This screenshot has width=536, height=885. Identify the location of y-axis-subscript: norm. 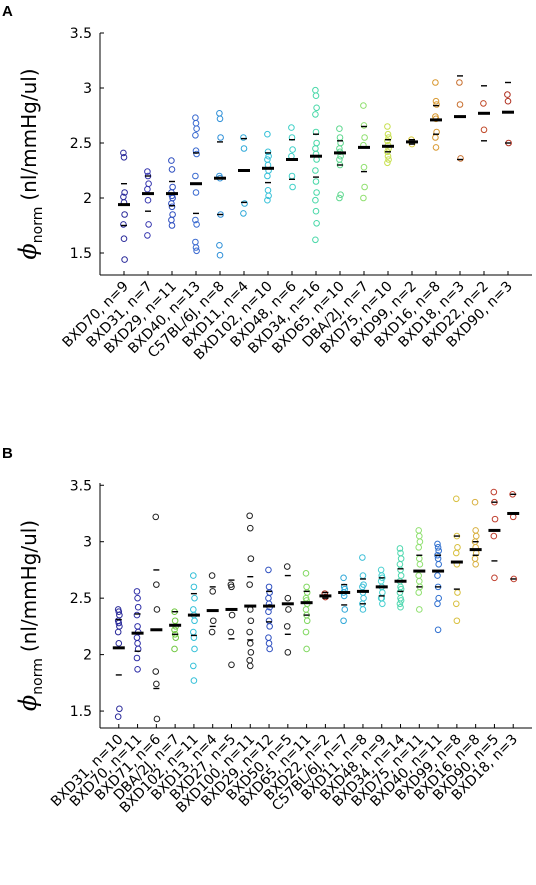
(38, 676).